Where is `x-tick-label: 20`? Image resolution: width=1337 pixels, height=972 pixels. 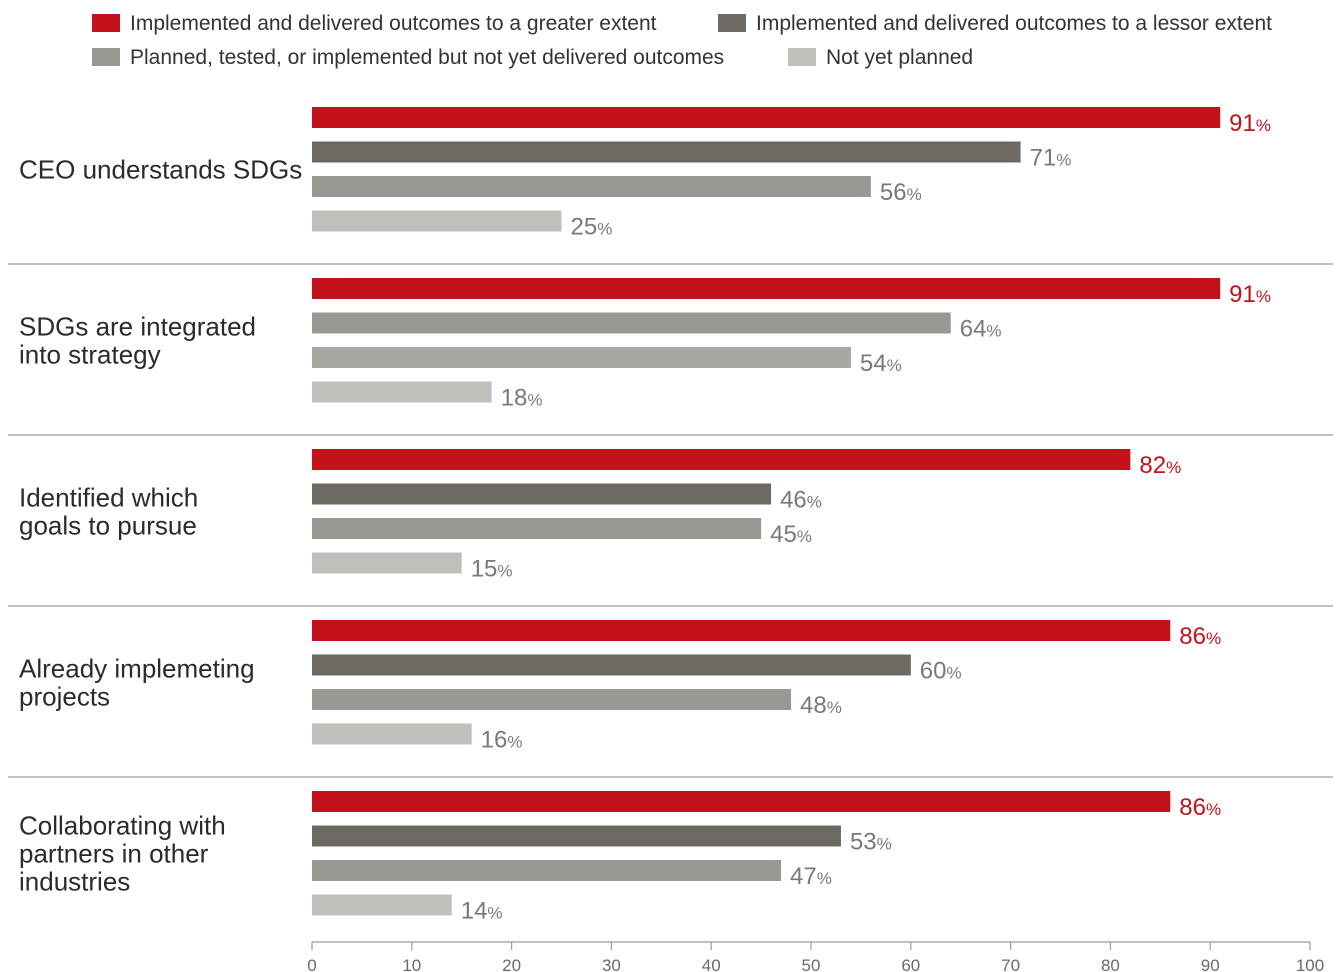 x-tick-label: 20 is located at coordinates (511, 964).